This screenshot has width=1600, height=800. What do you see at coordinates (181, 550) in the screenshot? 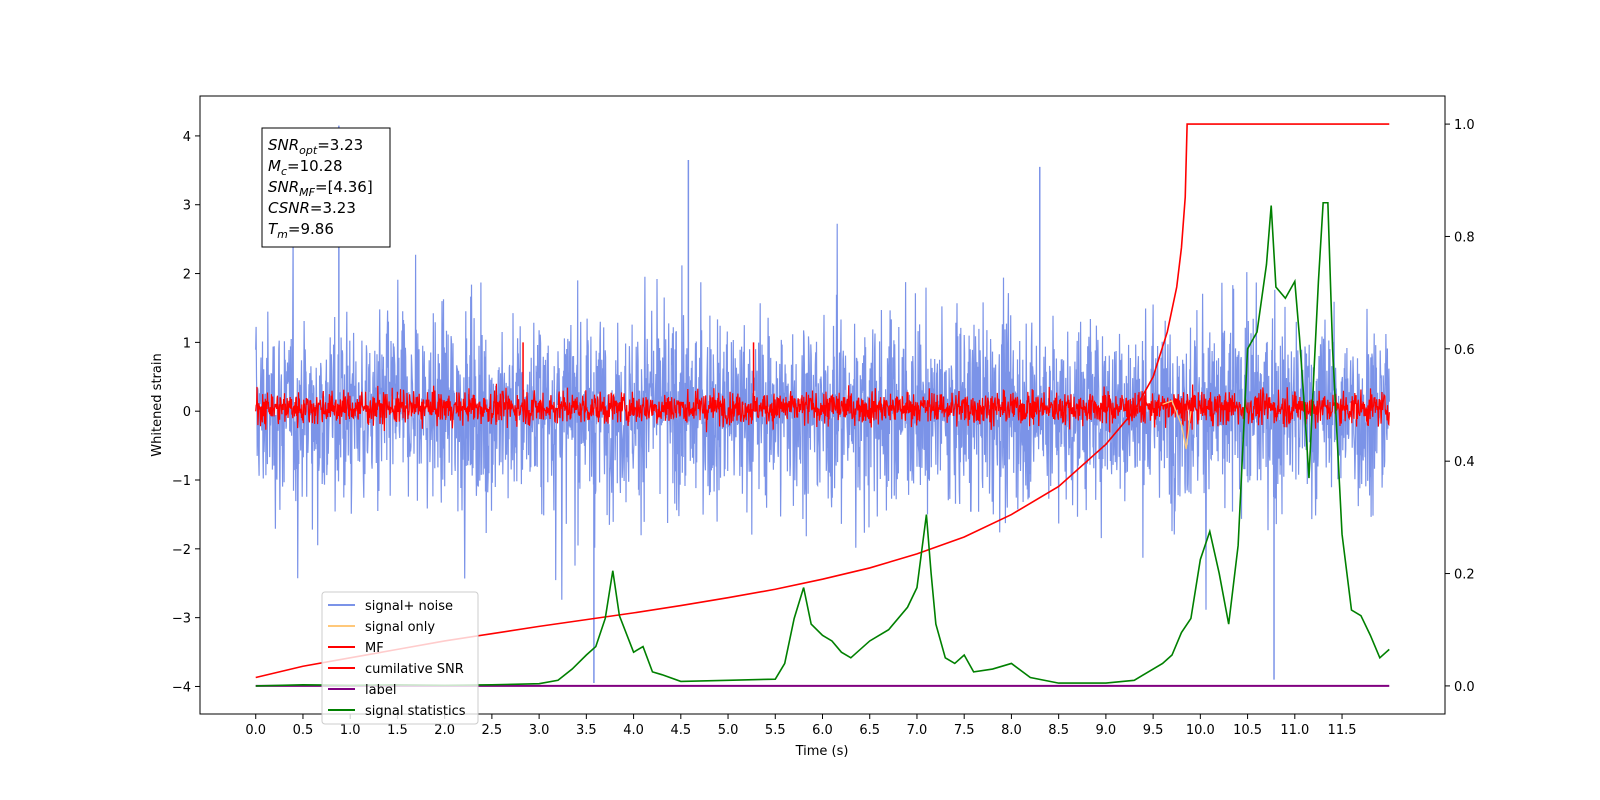
I see `y-tick-label: −2` at bounding box center [181, 550].